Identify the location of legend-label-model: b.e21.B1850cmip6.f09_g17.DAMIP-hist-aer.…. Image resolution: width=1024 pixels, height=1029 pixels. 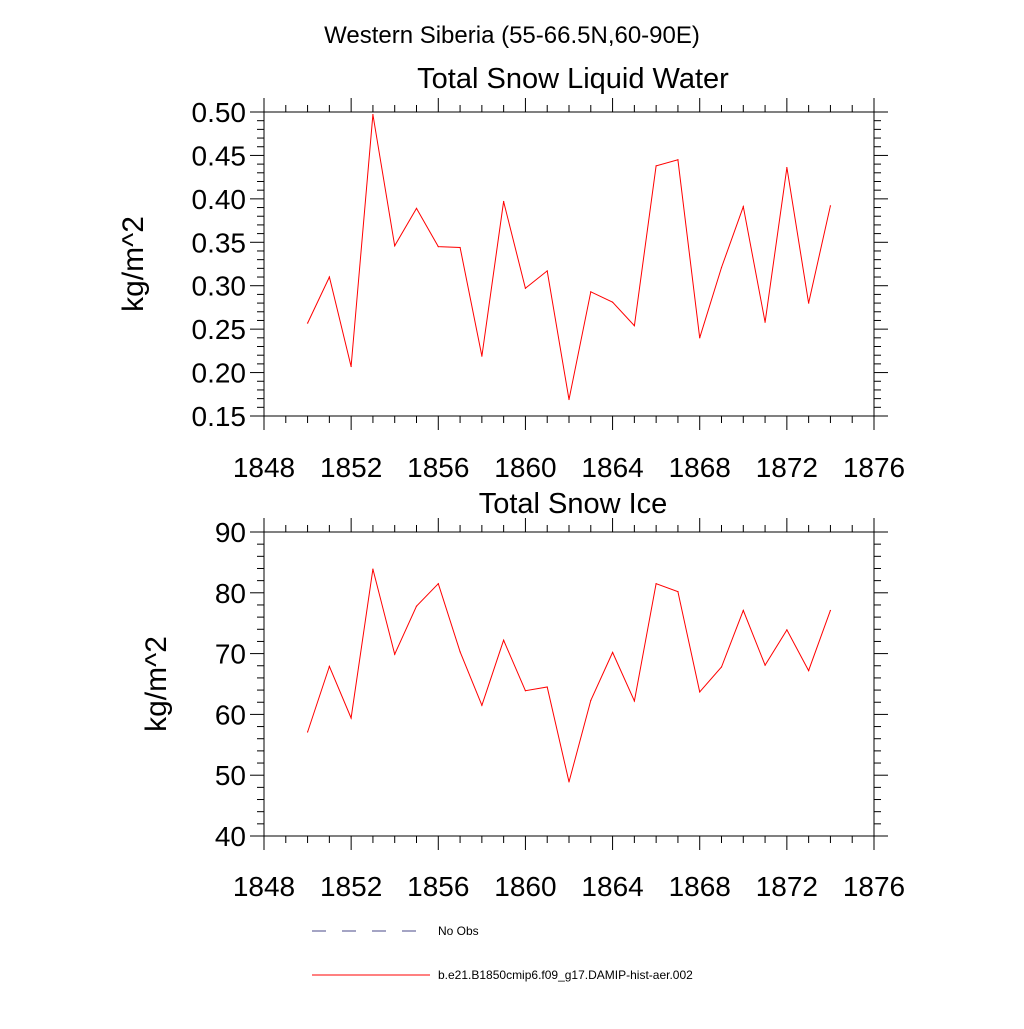
(565, 975).